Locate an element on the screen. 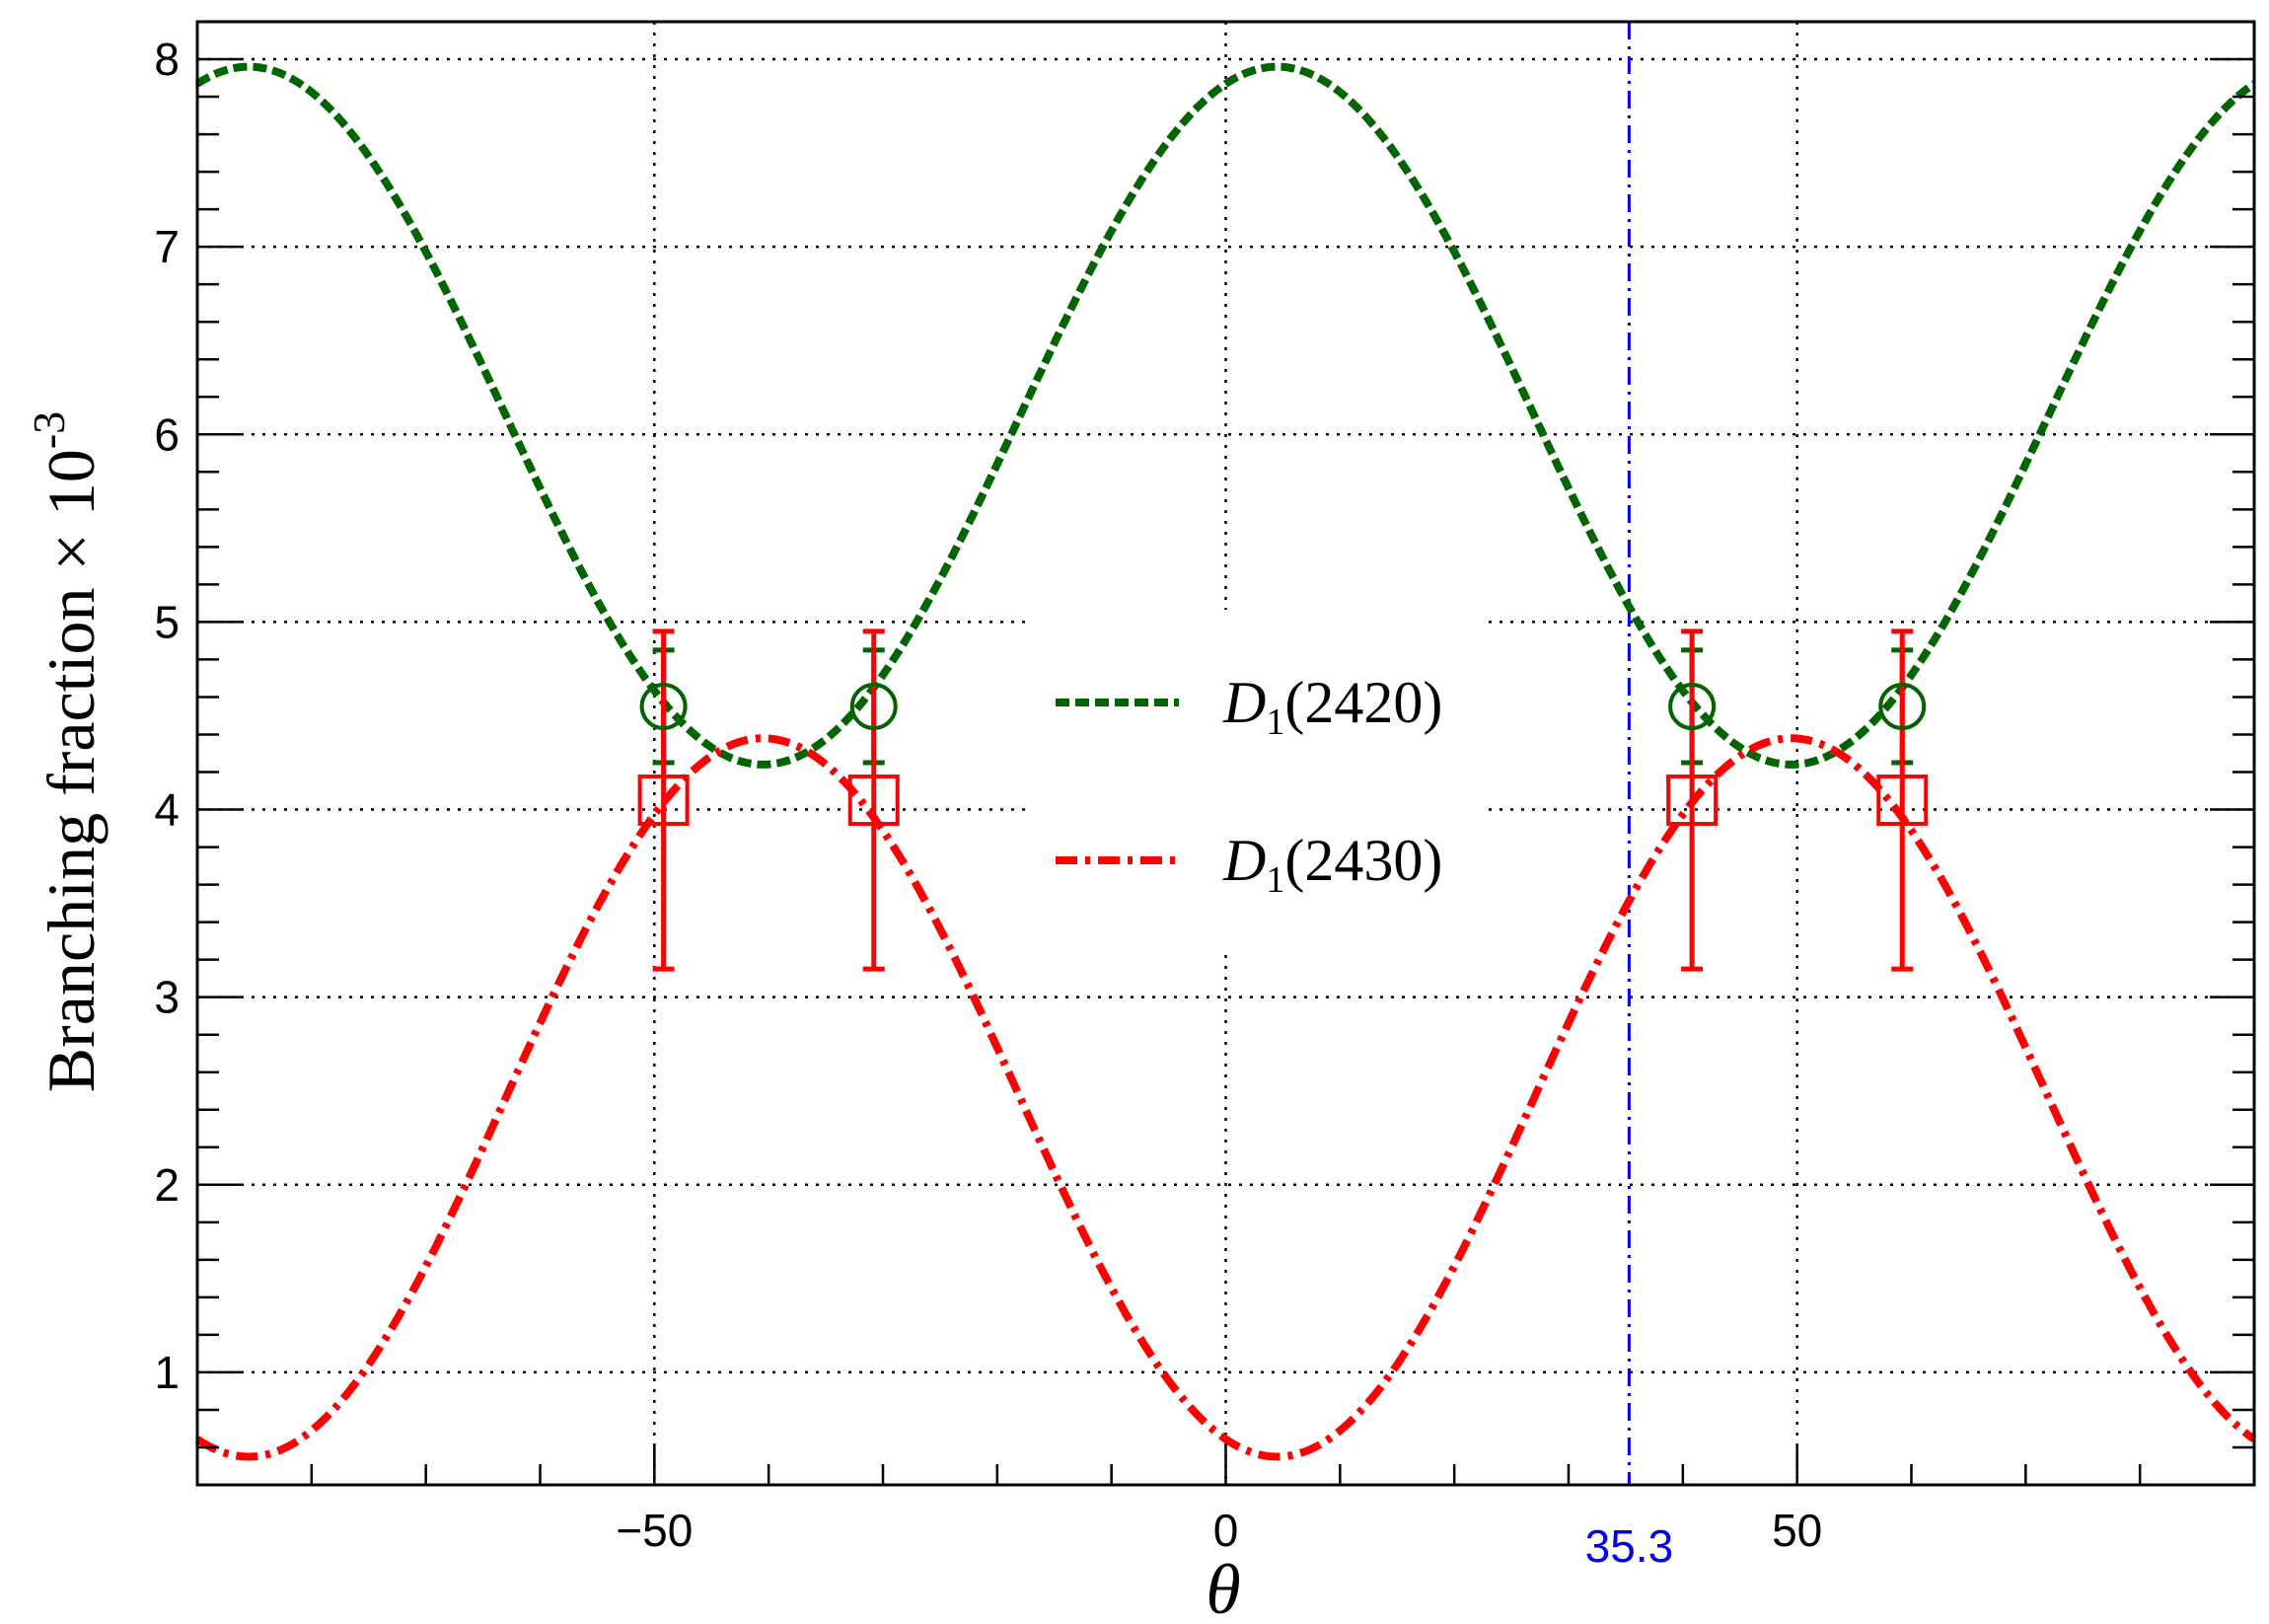  legend: D1(2420) D1(2430) is located at coordinates (1249, 785).